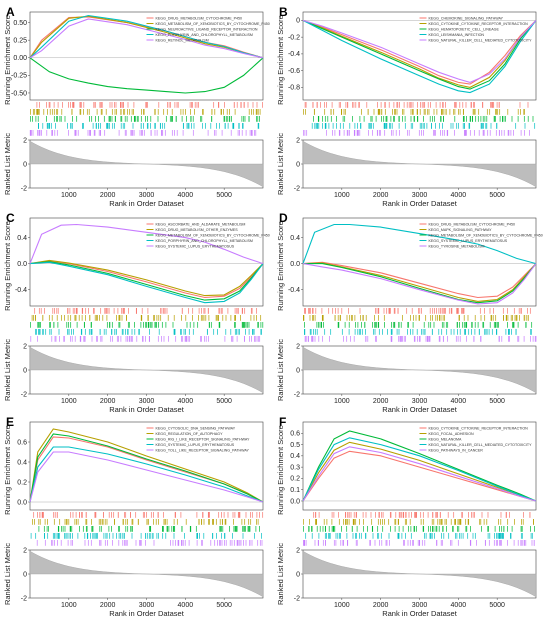 The width and height of the screenshot is (552, 626). I want to click on legend-label: KEGG_FOCAL_ADHESION, so click(452, 434).